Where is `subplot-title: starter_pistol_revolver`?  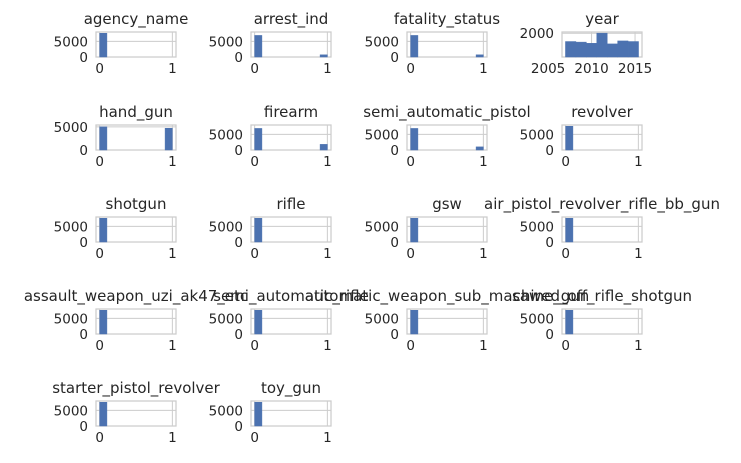
subplot-title: starter_pistol_revolver is located at coordinates (136, 388).